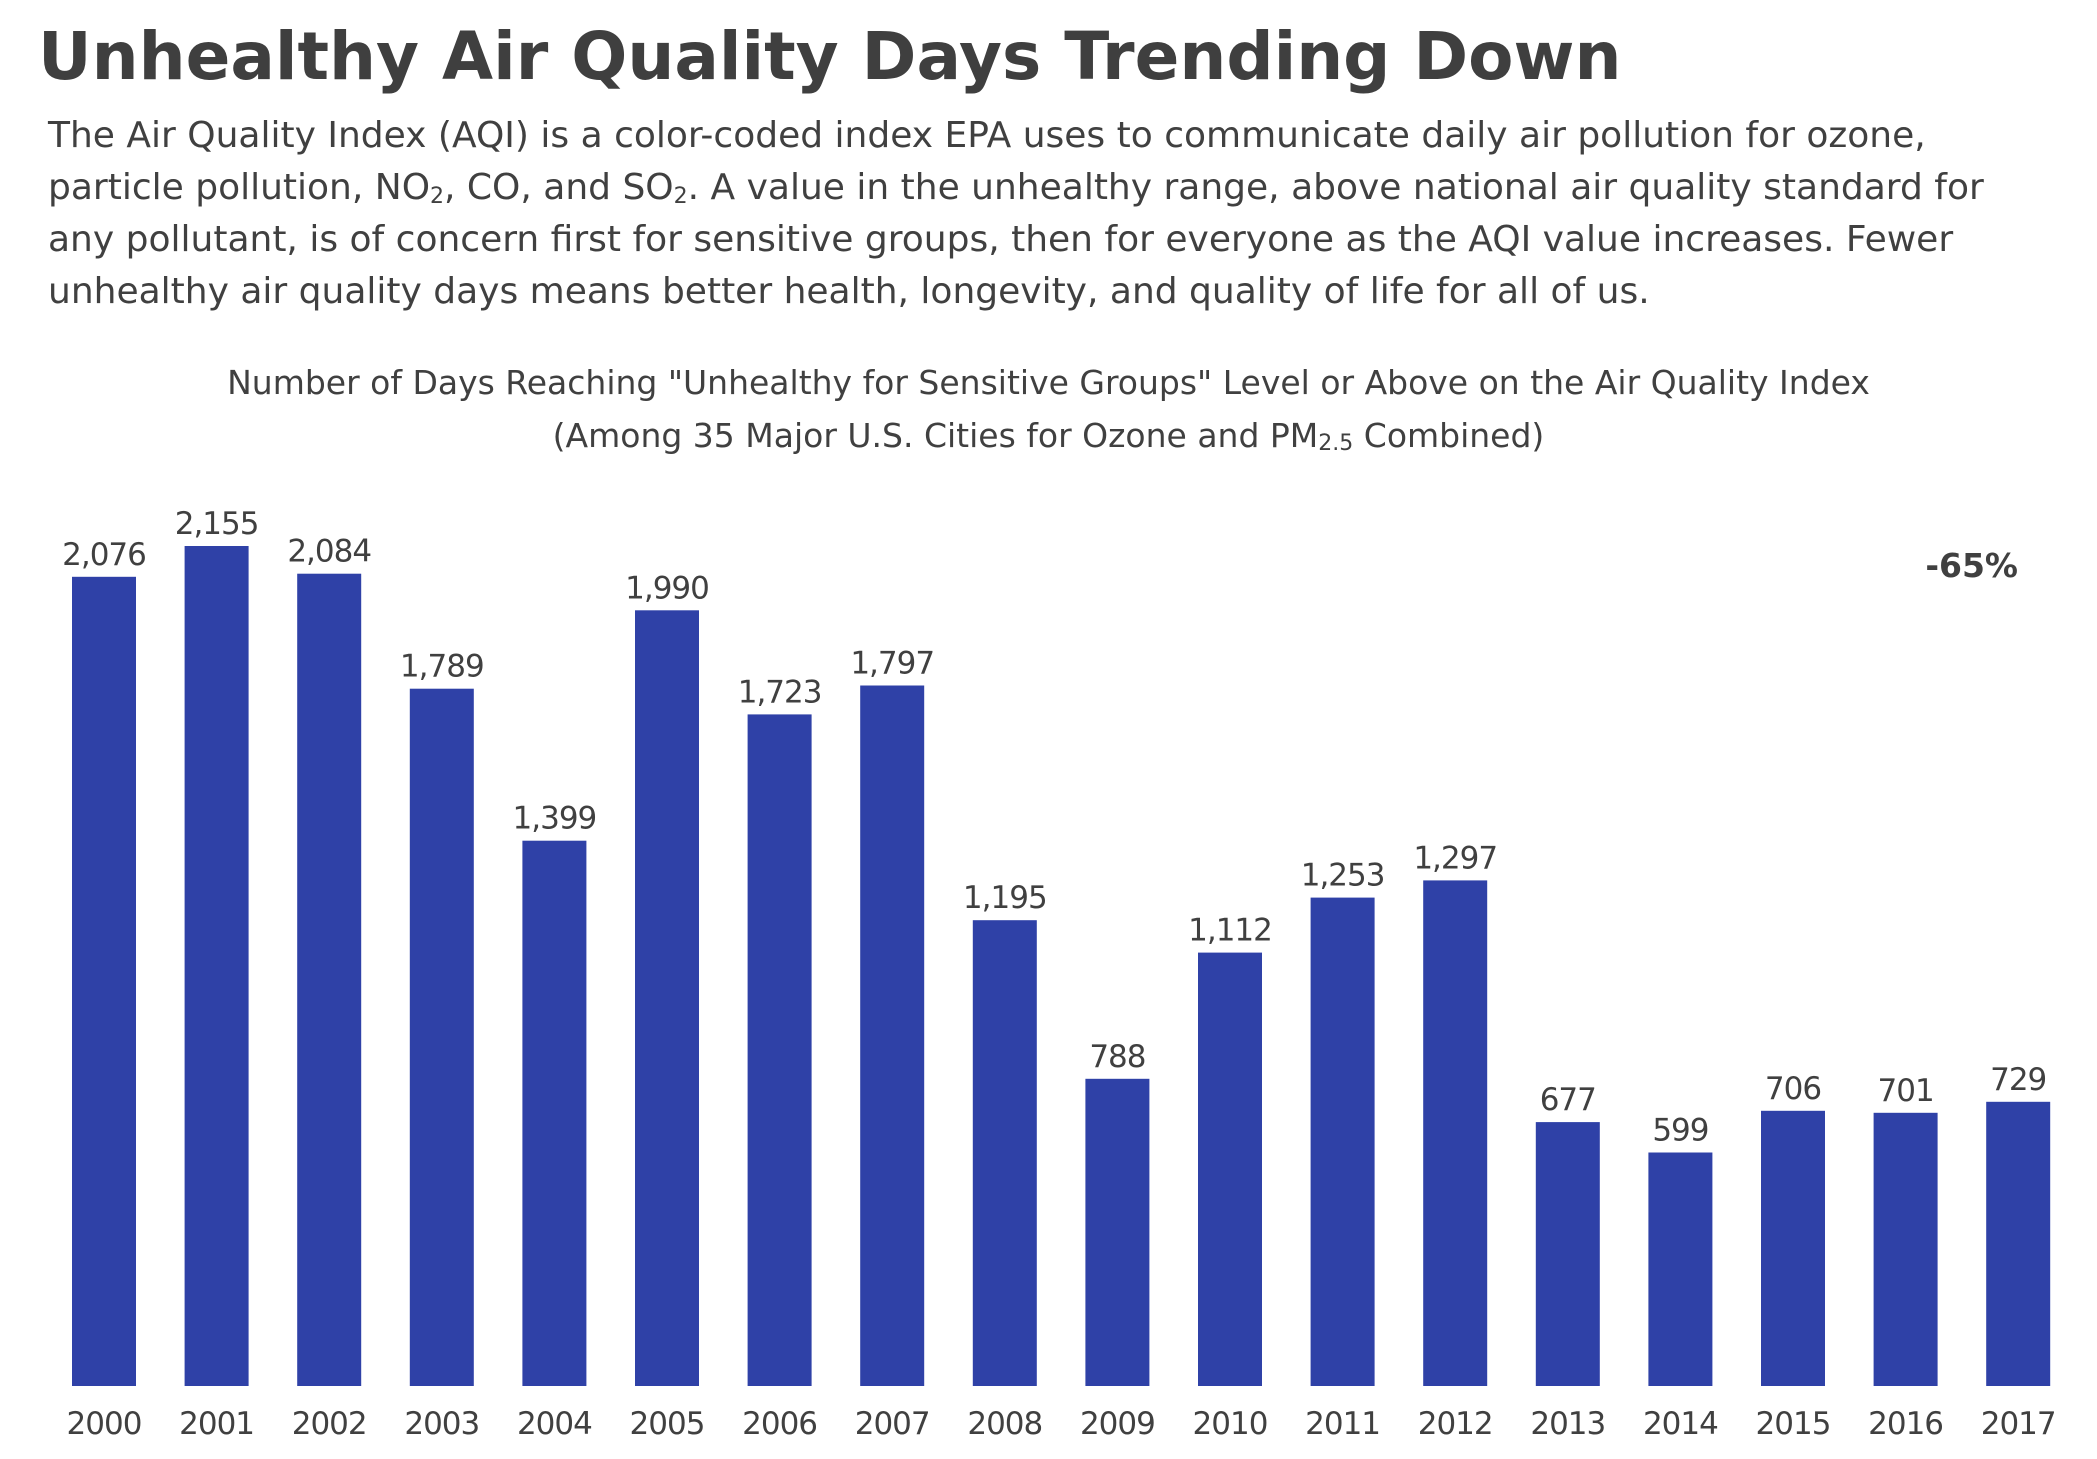 The height and width of the screenshot is (1459, 2097). What do you see at coordinates (104, 1424) in the screenshot?
I see `x-tick-label-2000: 2000` at bounding box center [104, 1424].